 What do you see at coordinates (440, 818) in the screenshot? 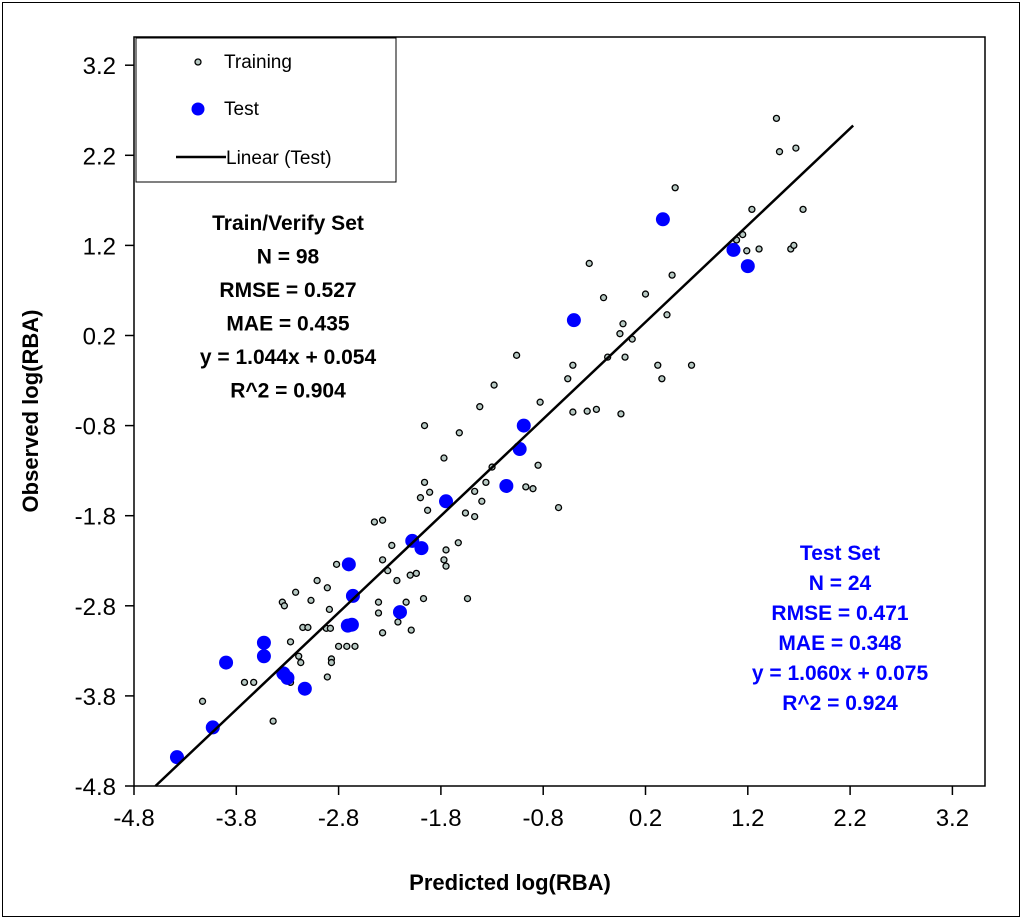
I see `x-tick-label: -1.8` at bounding box center [440, 818].